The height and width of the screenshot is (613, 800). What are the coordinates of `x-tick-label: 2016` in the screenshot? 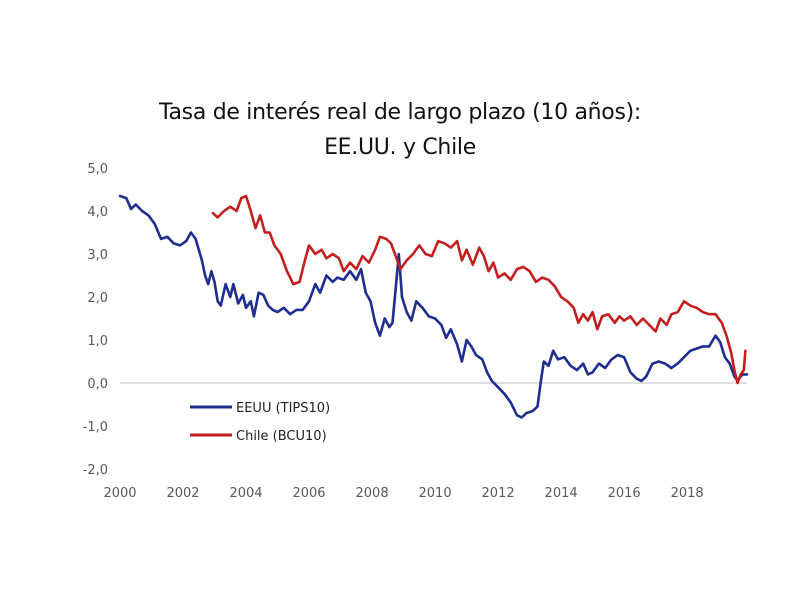 It's located at (624, 493).